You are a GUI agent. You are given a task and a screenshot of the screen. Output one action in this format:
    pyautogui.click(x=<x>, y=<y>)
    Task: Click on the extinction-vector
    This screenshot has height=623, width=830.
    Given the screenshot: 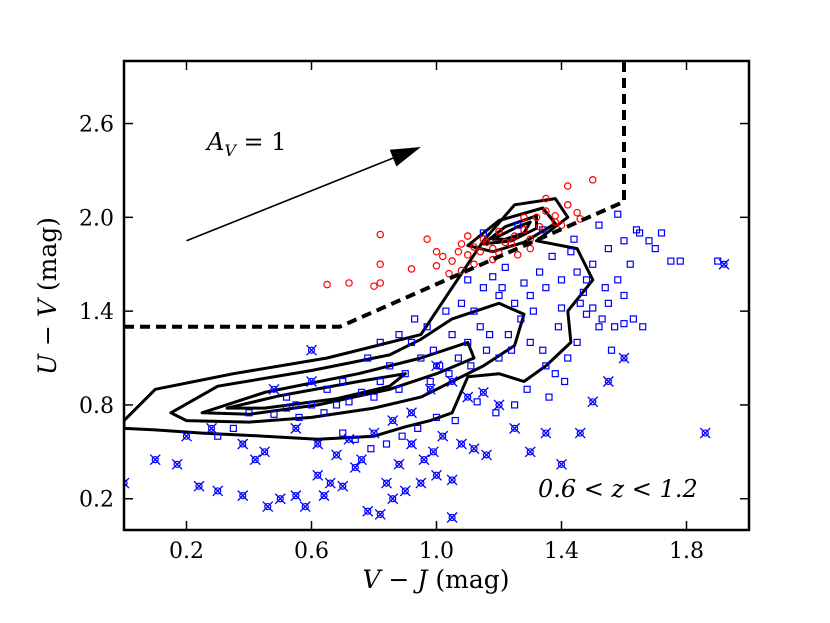 What is the action you would take?
    pyautogui.click(x=303, y=194)
    